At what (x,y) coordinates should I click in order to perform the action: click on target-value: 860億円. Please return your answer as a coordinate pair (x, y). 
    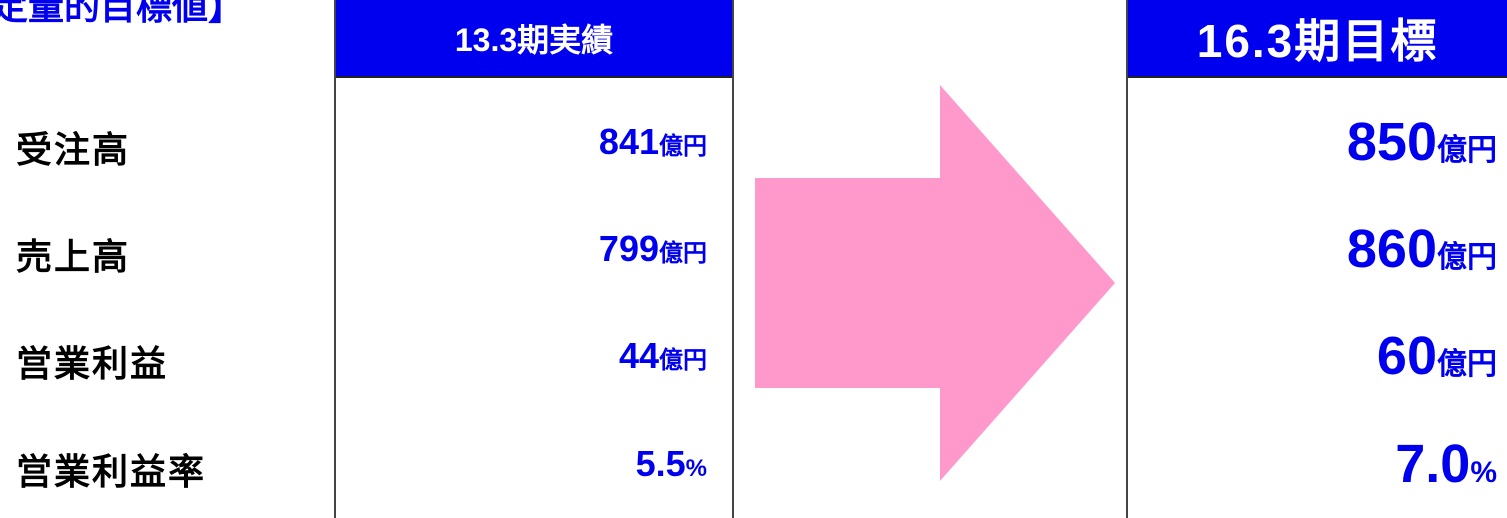
    Looking at the image, I should click on (1422, 249).